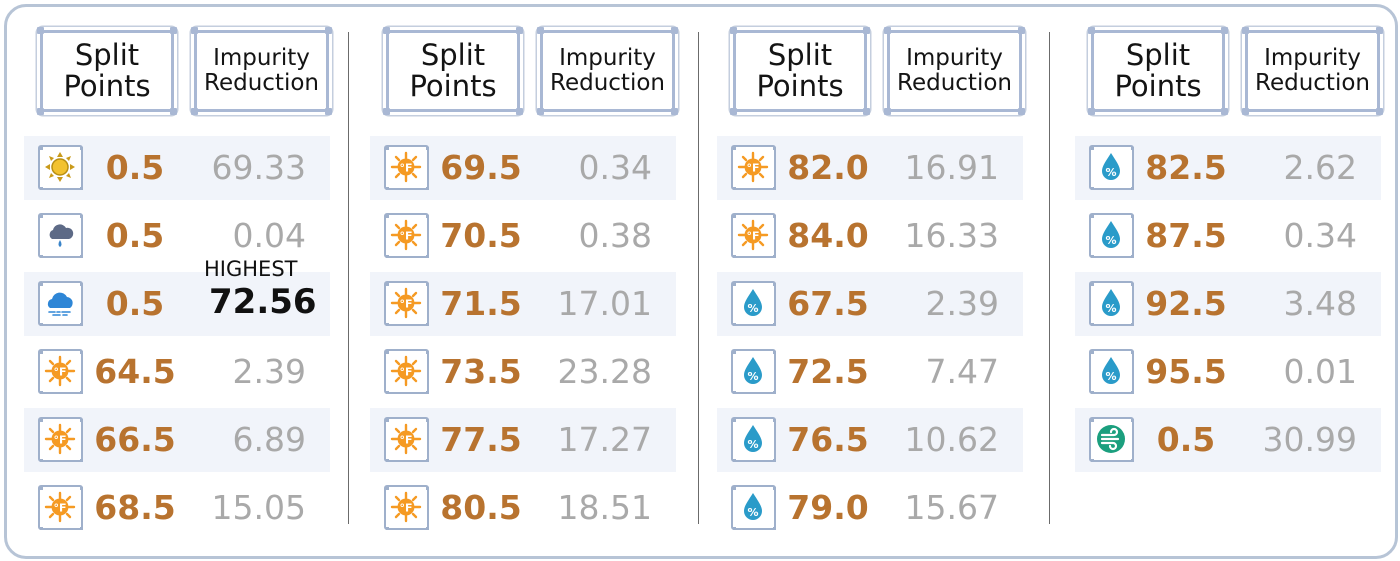 This screenshot has width=1400, height=561. Describe the element at coordinates (1320, 303) in the screenshot. I see `impurity-value: 3.48` at that location.